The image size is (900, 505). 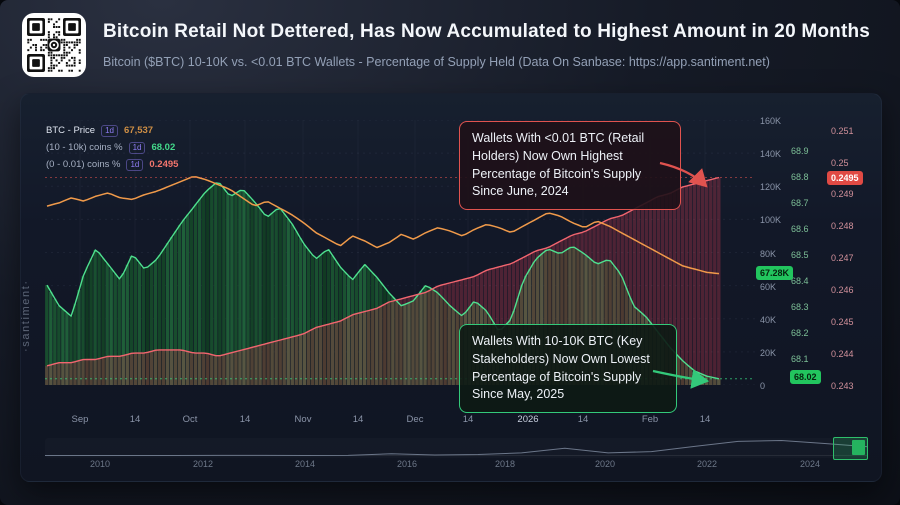 What do you see at coordinates (800, 358) in the screenshot?
I see `green-axis-tick: 68.1` at bounding box center [800, 358].